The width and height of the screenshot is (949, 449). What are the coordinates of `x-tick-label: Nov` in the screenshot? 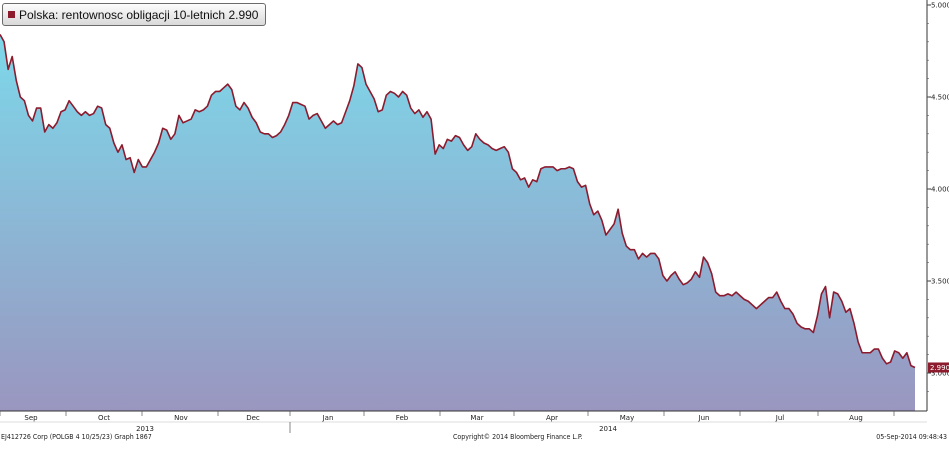 It's located at (181, 418).